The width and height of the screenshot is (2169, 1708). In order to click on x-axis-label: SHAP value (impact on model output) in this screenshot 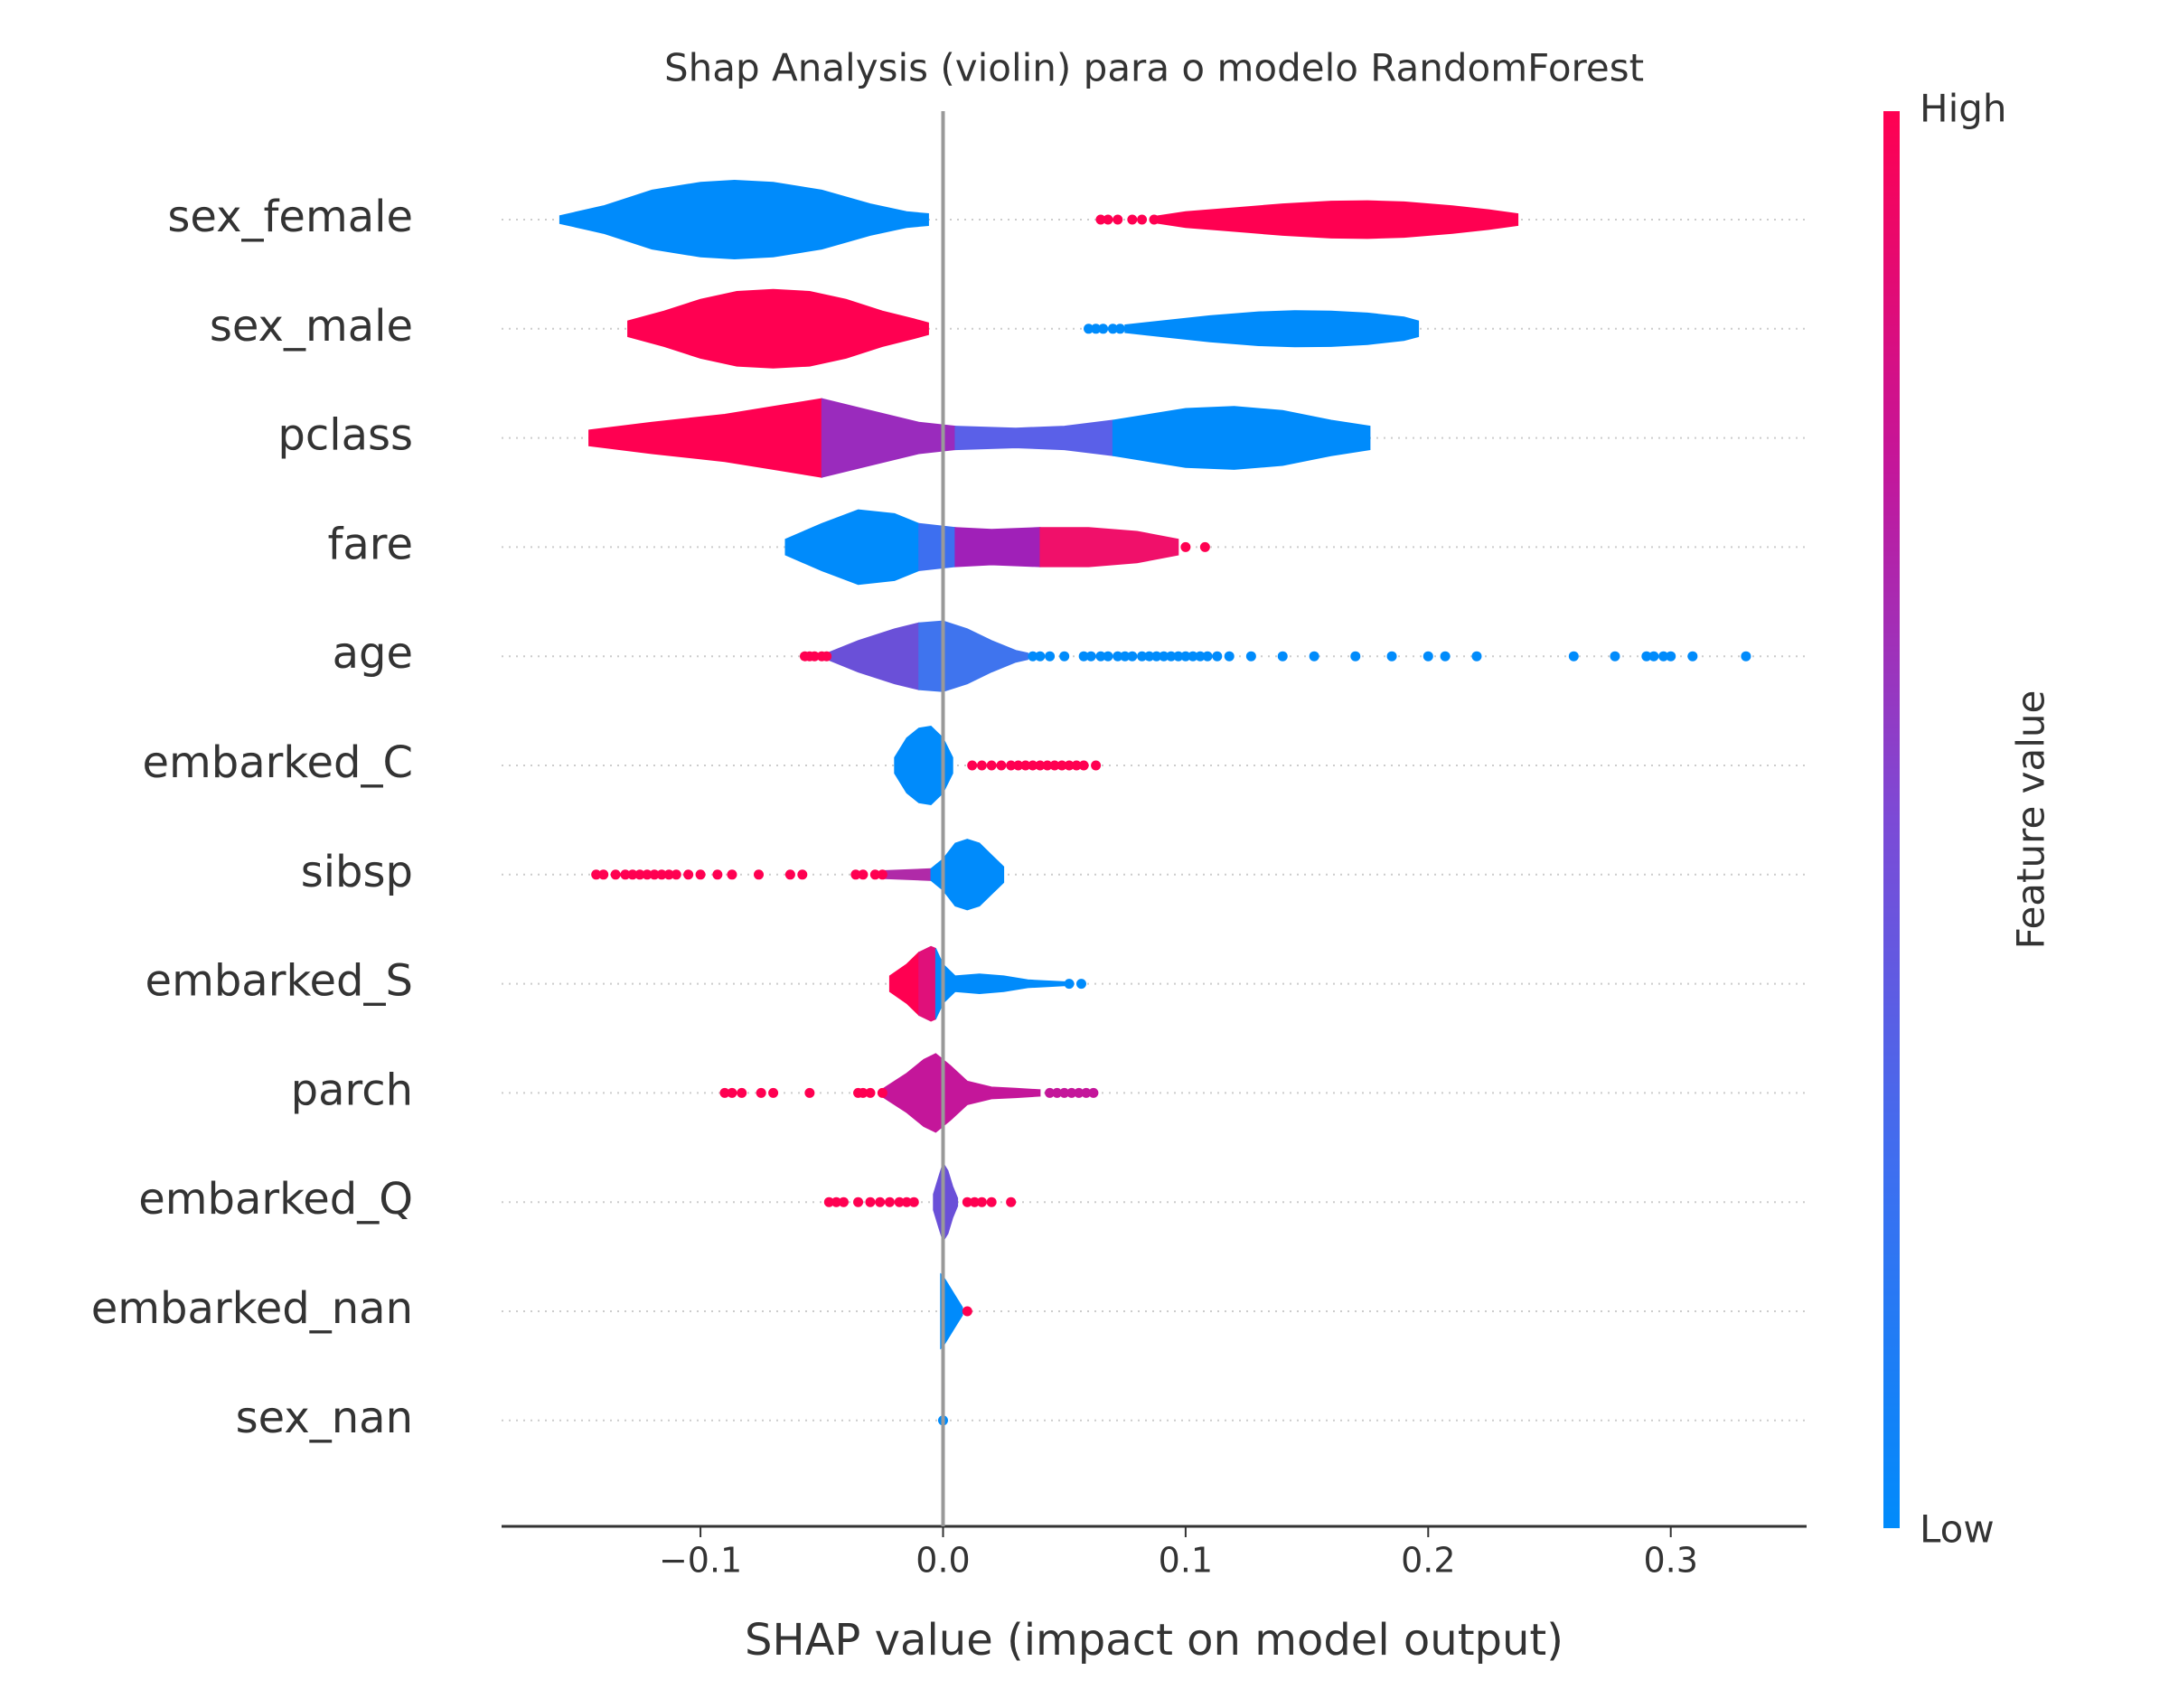, I will do `click(1154, 1640)`.